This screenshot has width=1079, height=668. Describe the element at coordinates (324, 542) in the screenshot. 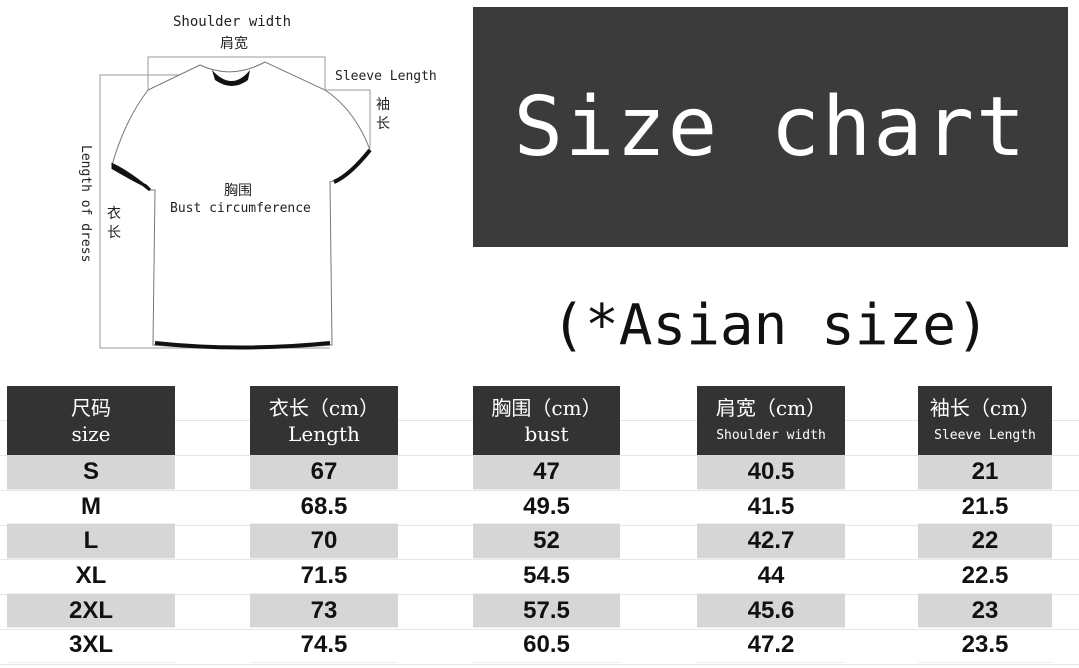

I see `table-cell: 70` at that location.